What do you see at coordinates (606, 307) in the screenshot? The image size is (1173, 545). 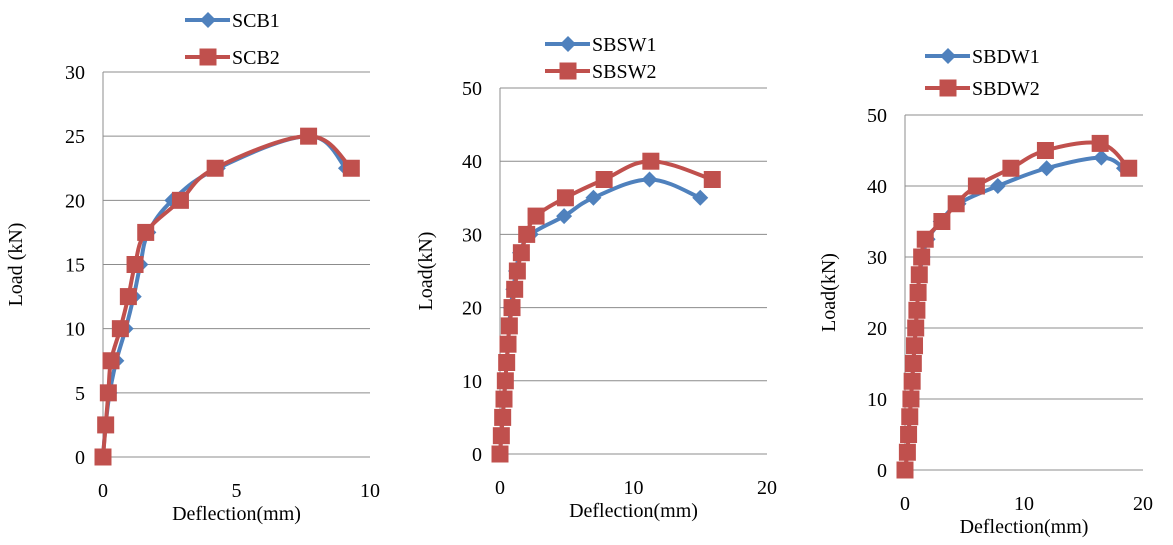 I see `series-SBSW2` at bounding box center [606, 307].